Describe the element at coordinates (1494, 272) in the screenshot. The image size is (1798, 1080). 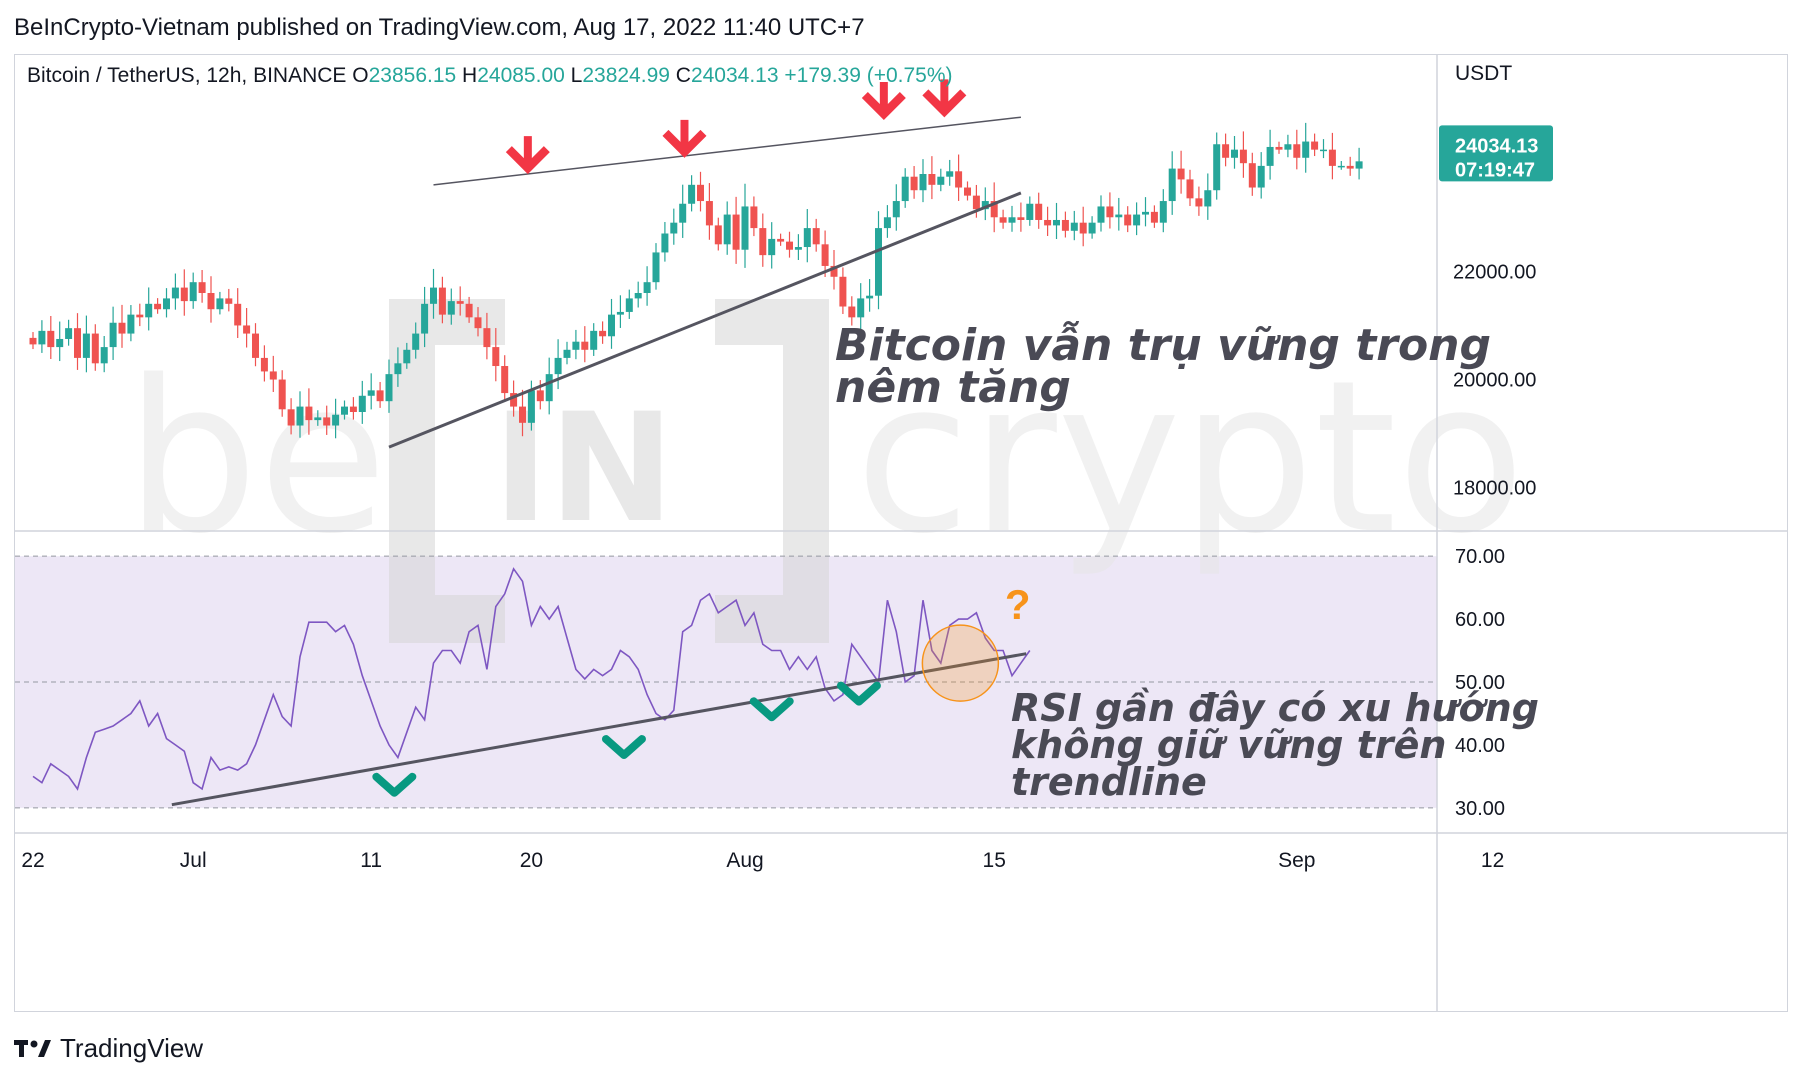
I see `price-tick-label: 22000.00` at that location.